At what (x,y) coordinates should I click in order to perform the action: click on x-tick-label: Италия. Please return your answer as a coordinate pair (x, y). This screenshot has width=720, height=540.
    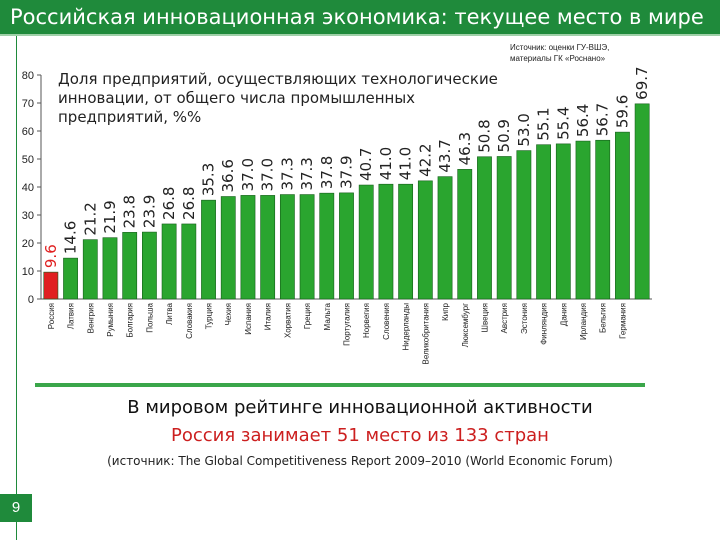
    Looking at the image, I should click on (268, 316).